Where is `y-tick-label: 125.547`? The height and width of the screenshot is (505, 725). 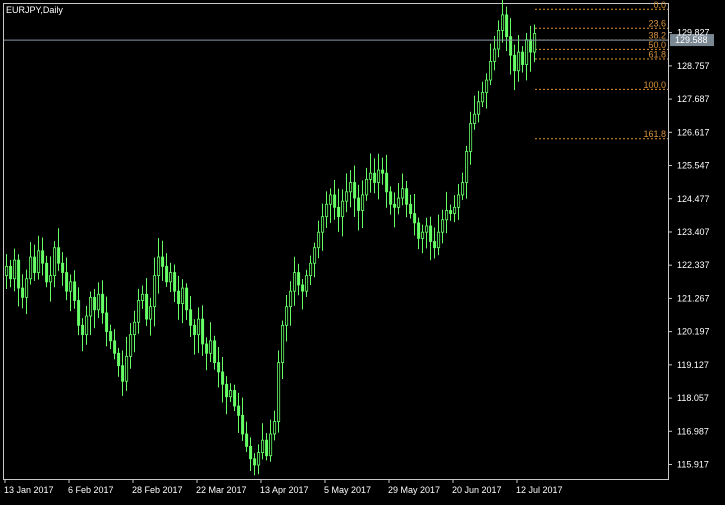 y-tick-label: 125.547 is located at coordinates (693, 166).